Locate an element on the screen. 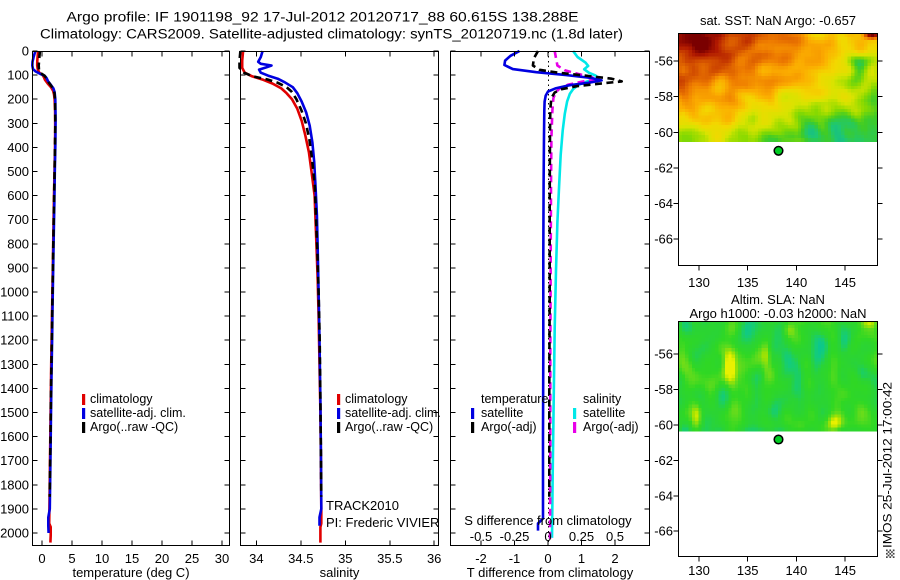 The width and height of the screenshot is (900, 580). svg-text: 900 is located at coordinates (18, 267).